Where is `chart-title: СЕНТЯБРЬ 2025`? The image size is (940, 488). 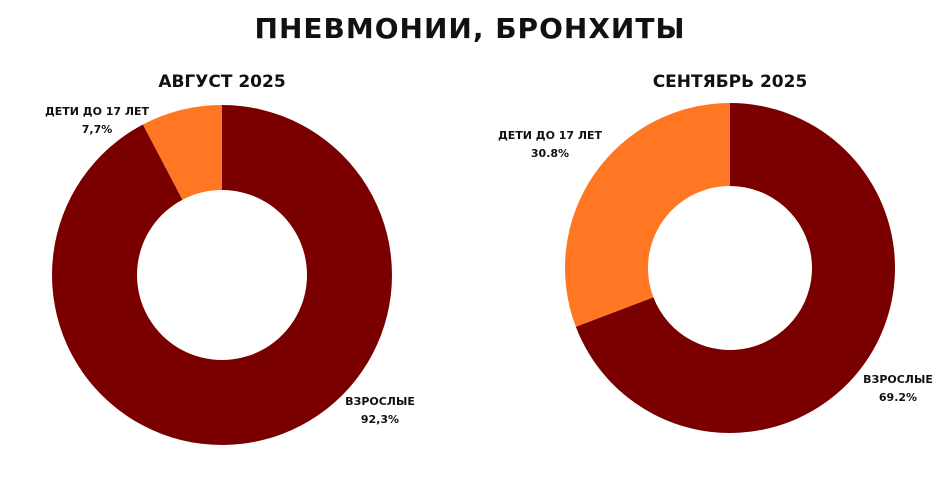
chart-title: СЕНТЯБРЬ 2025 is located at coordinates (730, 82).